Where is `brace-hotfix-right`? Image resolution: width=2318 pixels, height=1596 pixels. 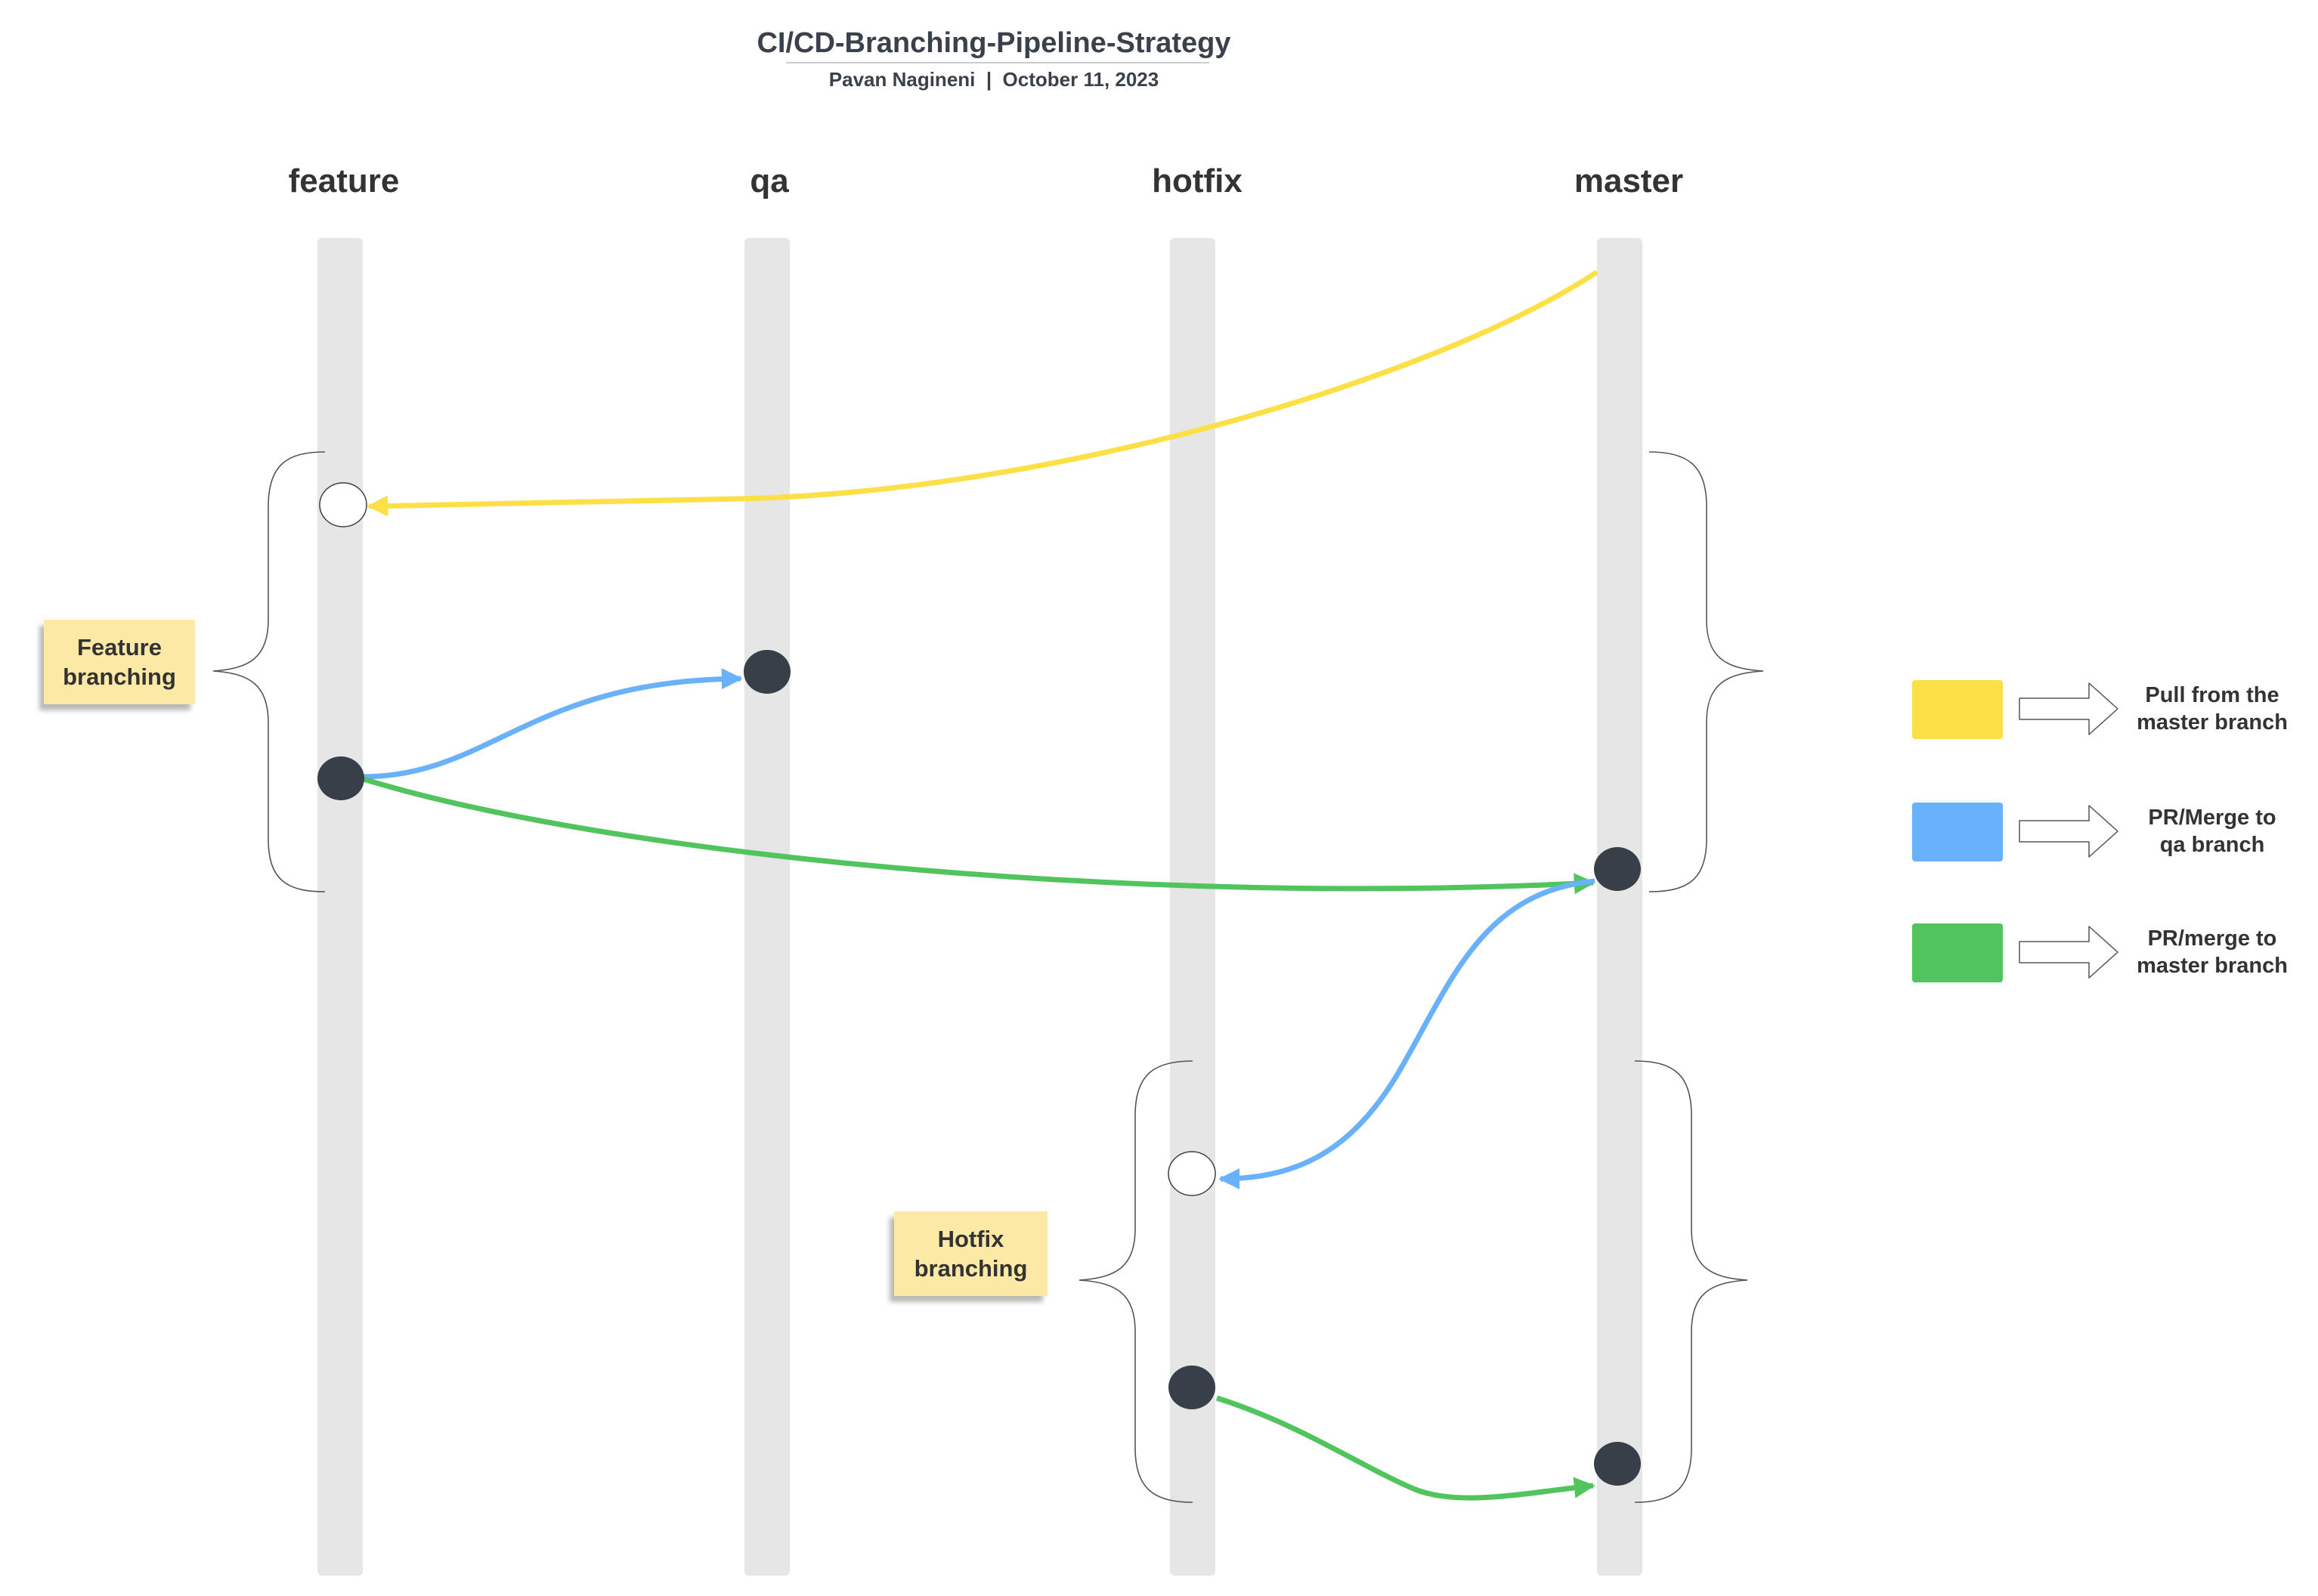 brace-hotfix-right is located at coordinates (1691, 1281).